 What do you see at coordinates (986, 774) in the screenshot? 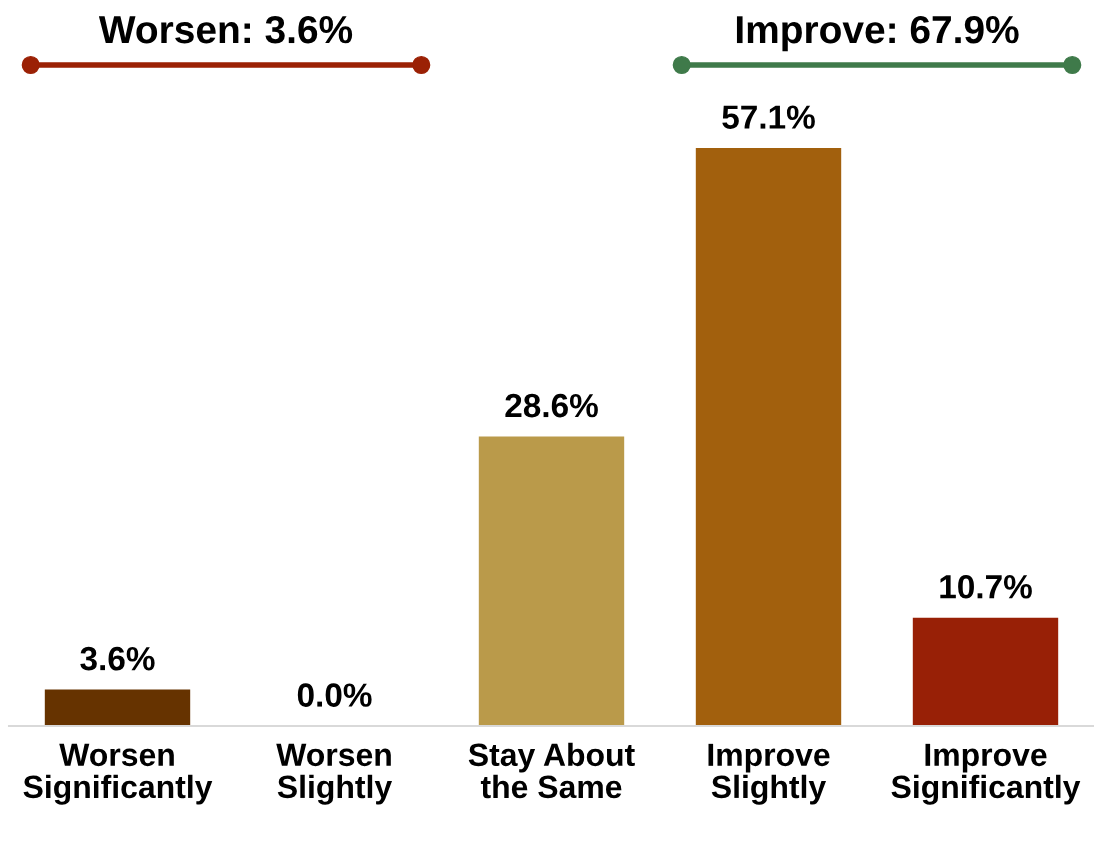
I see `x-tick-label: Improve Significantly` at bounding box center [986, 774].